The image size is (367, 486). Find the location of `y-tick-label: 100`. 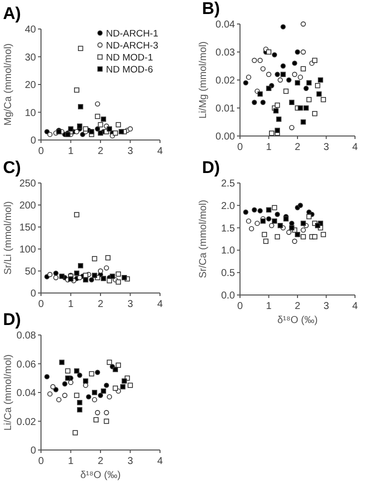

y-tick-label: 100 is located at coordinates (27, 250).